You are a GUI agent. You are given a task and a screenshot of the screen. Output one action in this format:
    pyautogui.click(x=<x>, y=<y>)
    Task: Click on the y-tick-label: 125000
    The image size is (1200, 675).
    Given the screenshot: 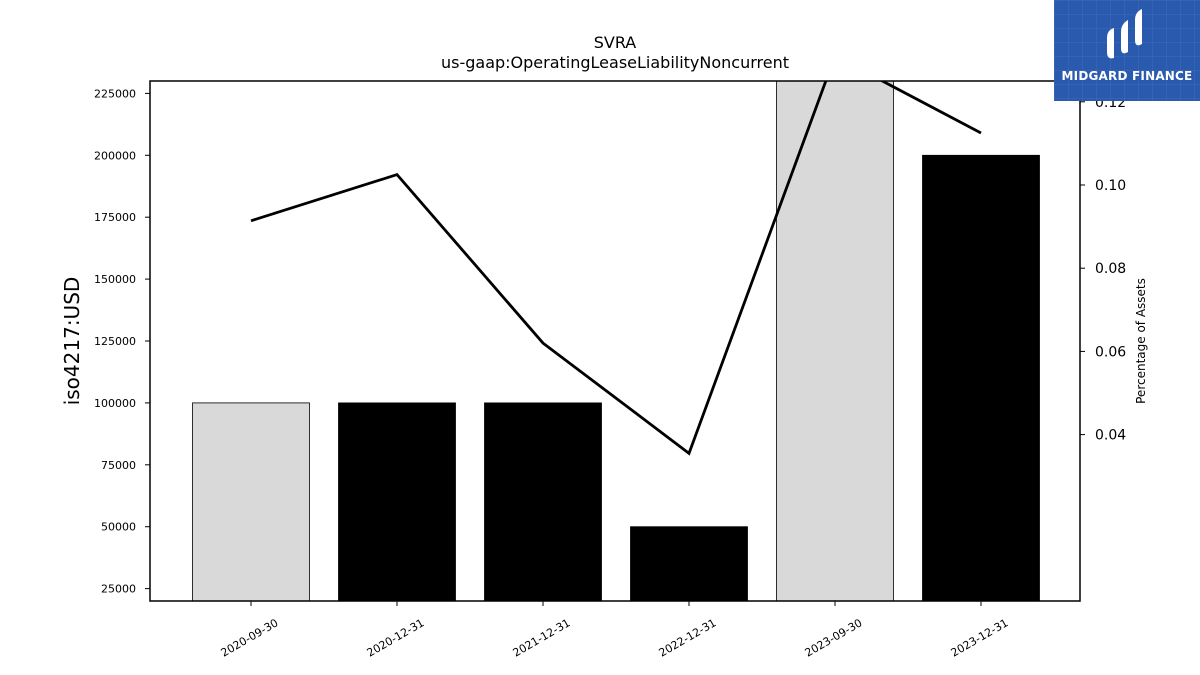 What is the action you would take?
    pyautogui.click(x=115, y=341)
    